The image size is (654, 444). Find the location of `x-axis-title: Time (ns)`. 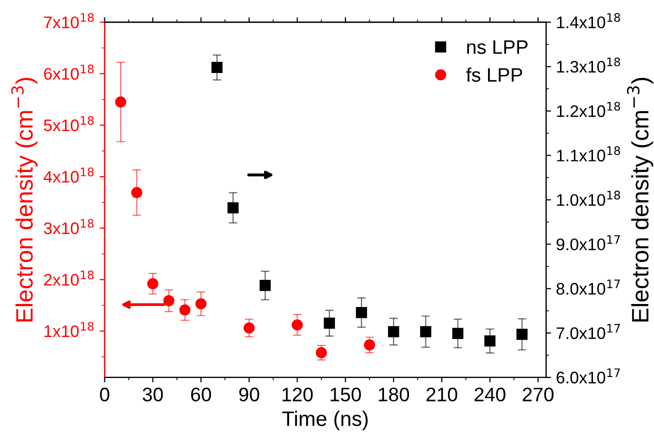

x-axis-title: Time (ns) is located at coordinates (325, 420).